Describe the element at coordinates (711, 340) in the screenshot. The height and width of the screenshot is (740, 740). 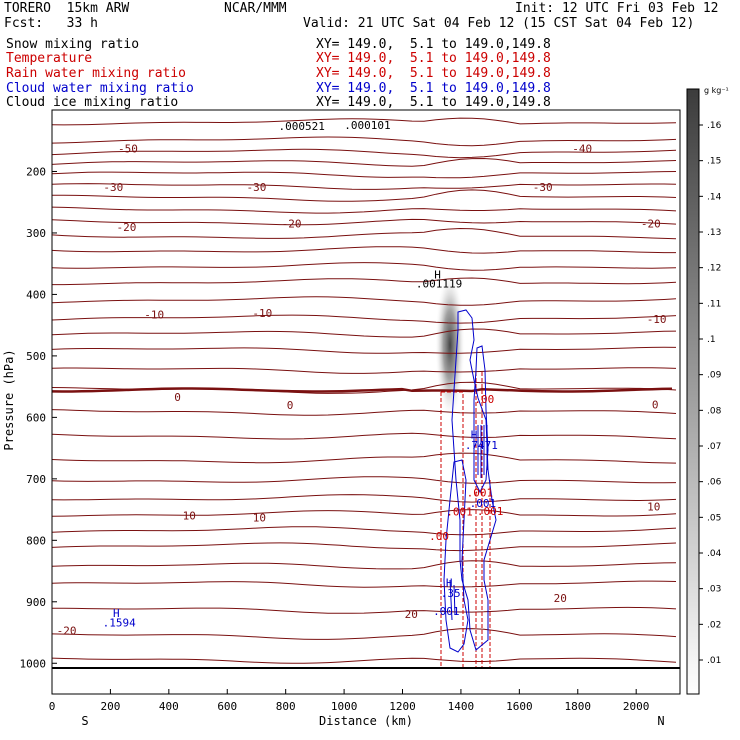
I see `colorbar-tick-label: .1` at that location.